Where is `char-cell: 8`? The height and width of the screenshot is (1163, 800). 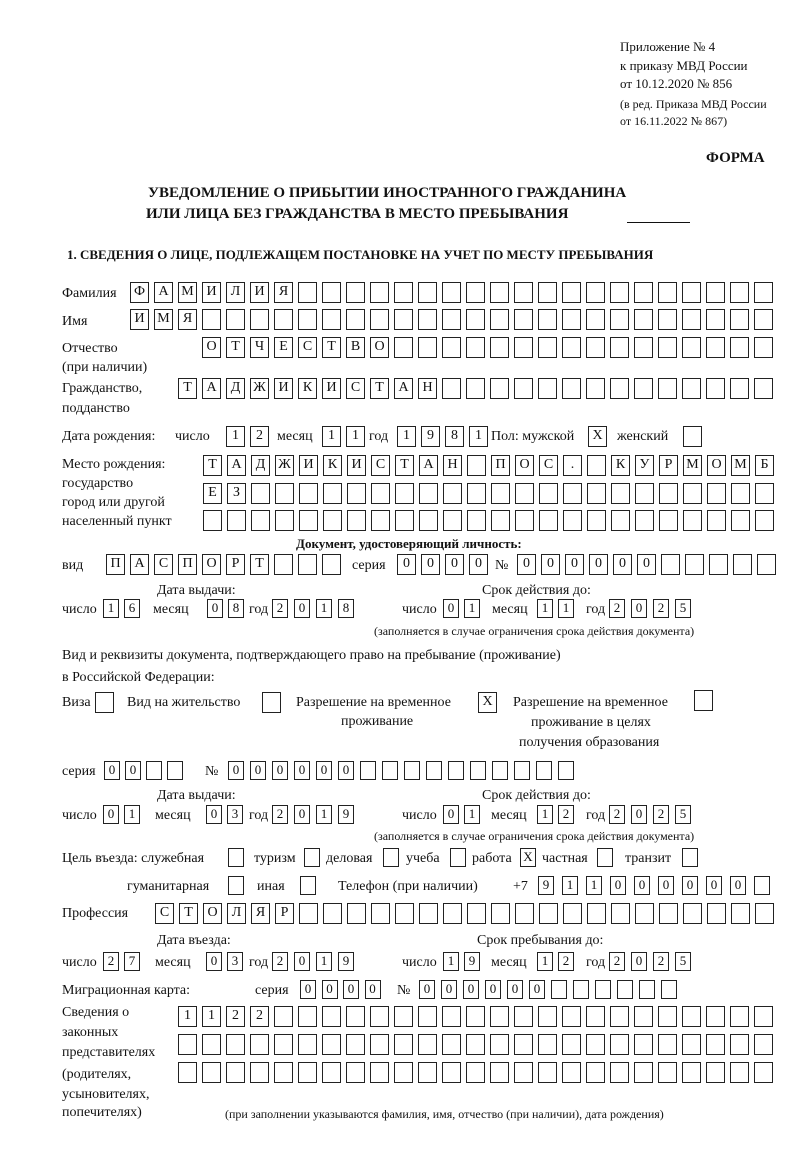 char-cell: 8 is located at coordinates (236, 608).